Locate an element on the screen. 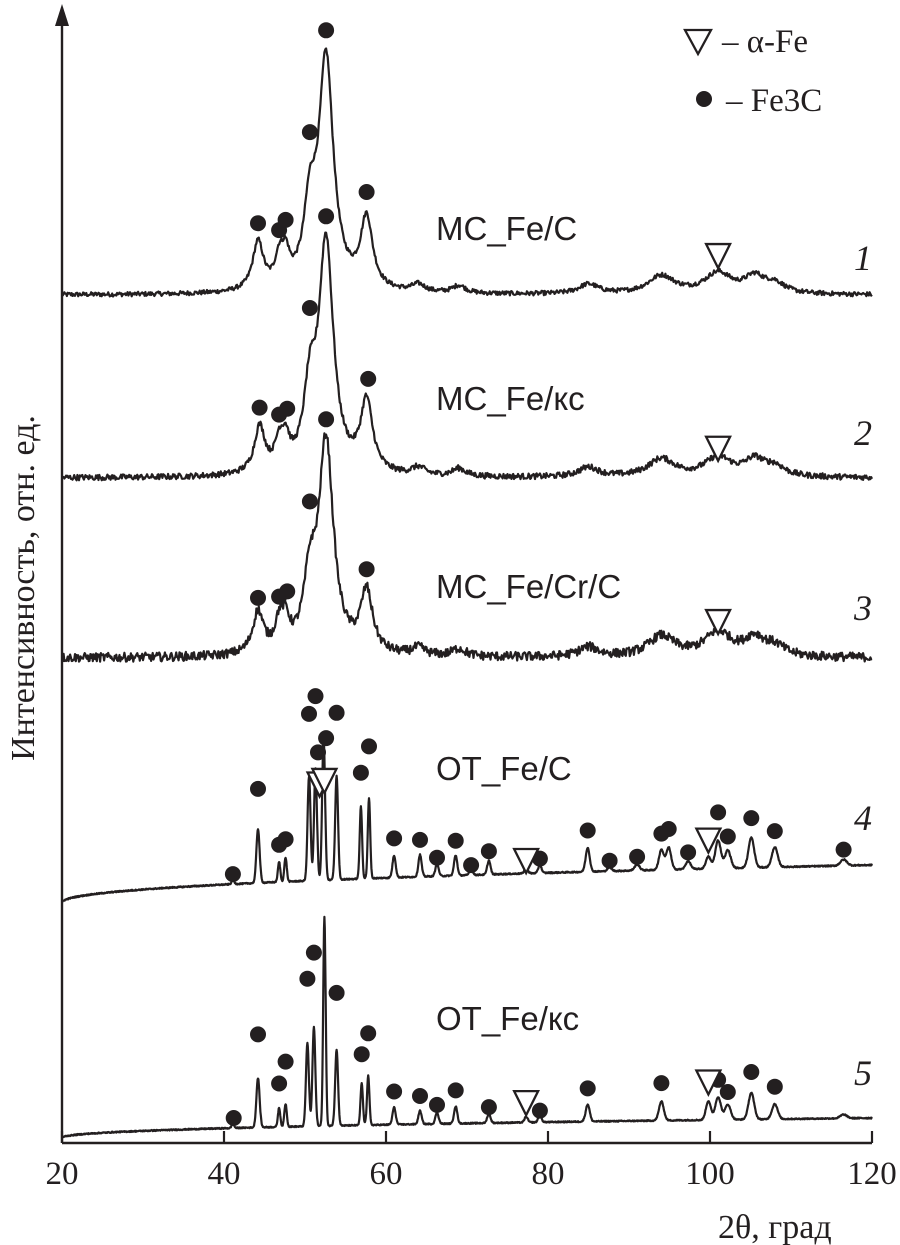 The height and width of the screenshot is (1245, 900). sample-label-4: OT_Fe/C is located at coordinates (504, 768).